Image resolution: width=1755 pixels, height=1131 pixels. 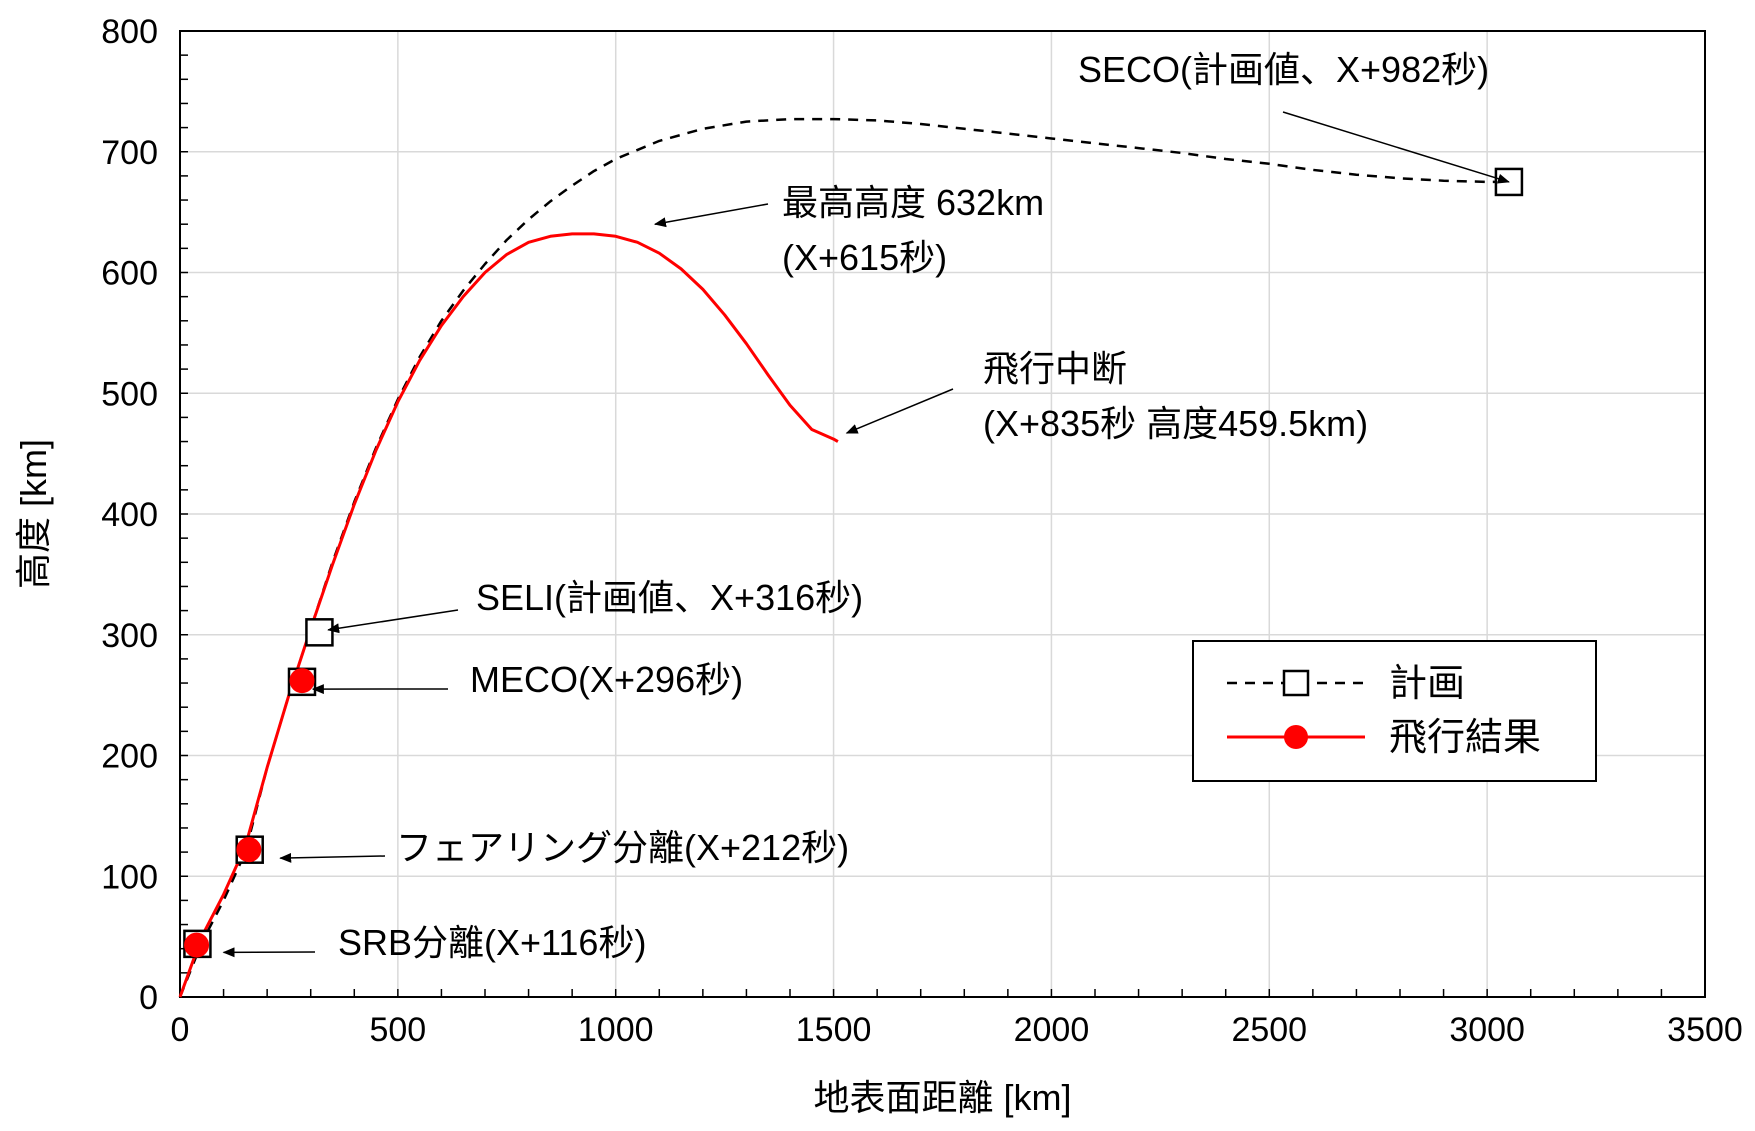 What do you see at coordinates (319, 632) in the screenshot?
I see `plan-marker` at bounding box center [319, 632].